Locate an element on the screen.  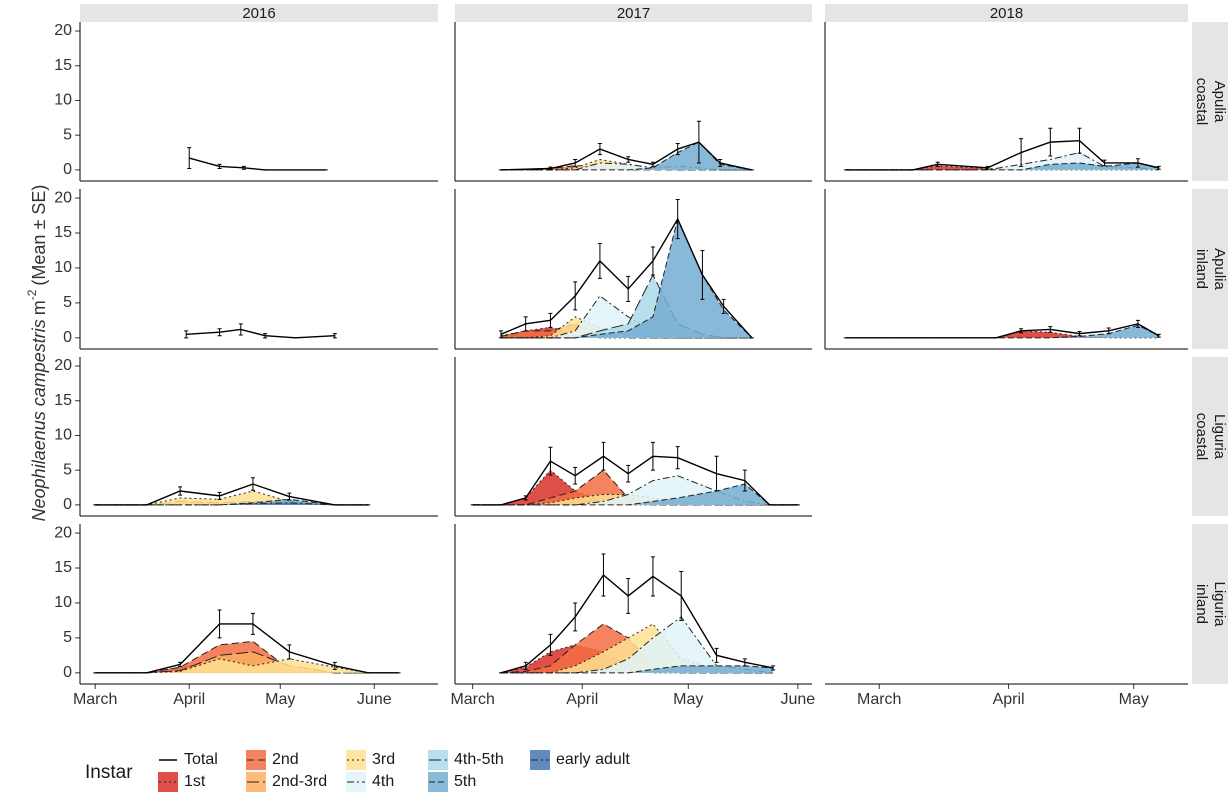
column-strip-label: 2018 is located at coordinates (1006, 13).